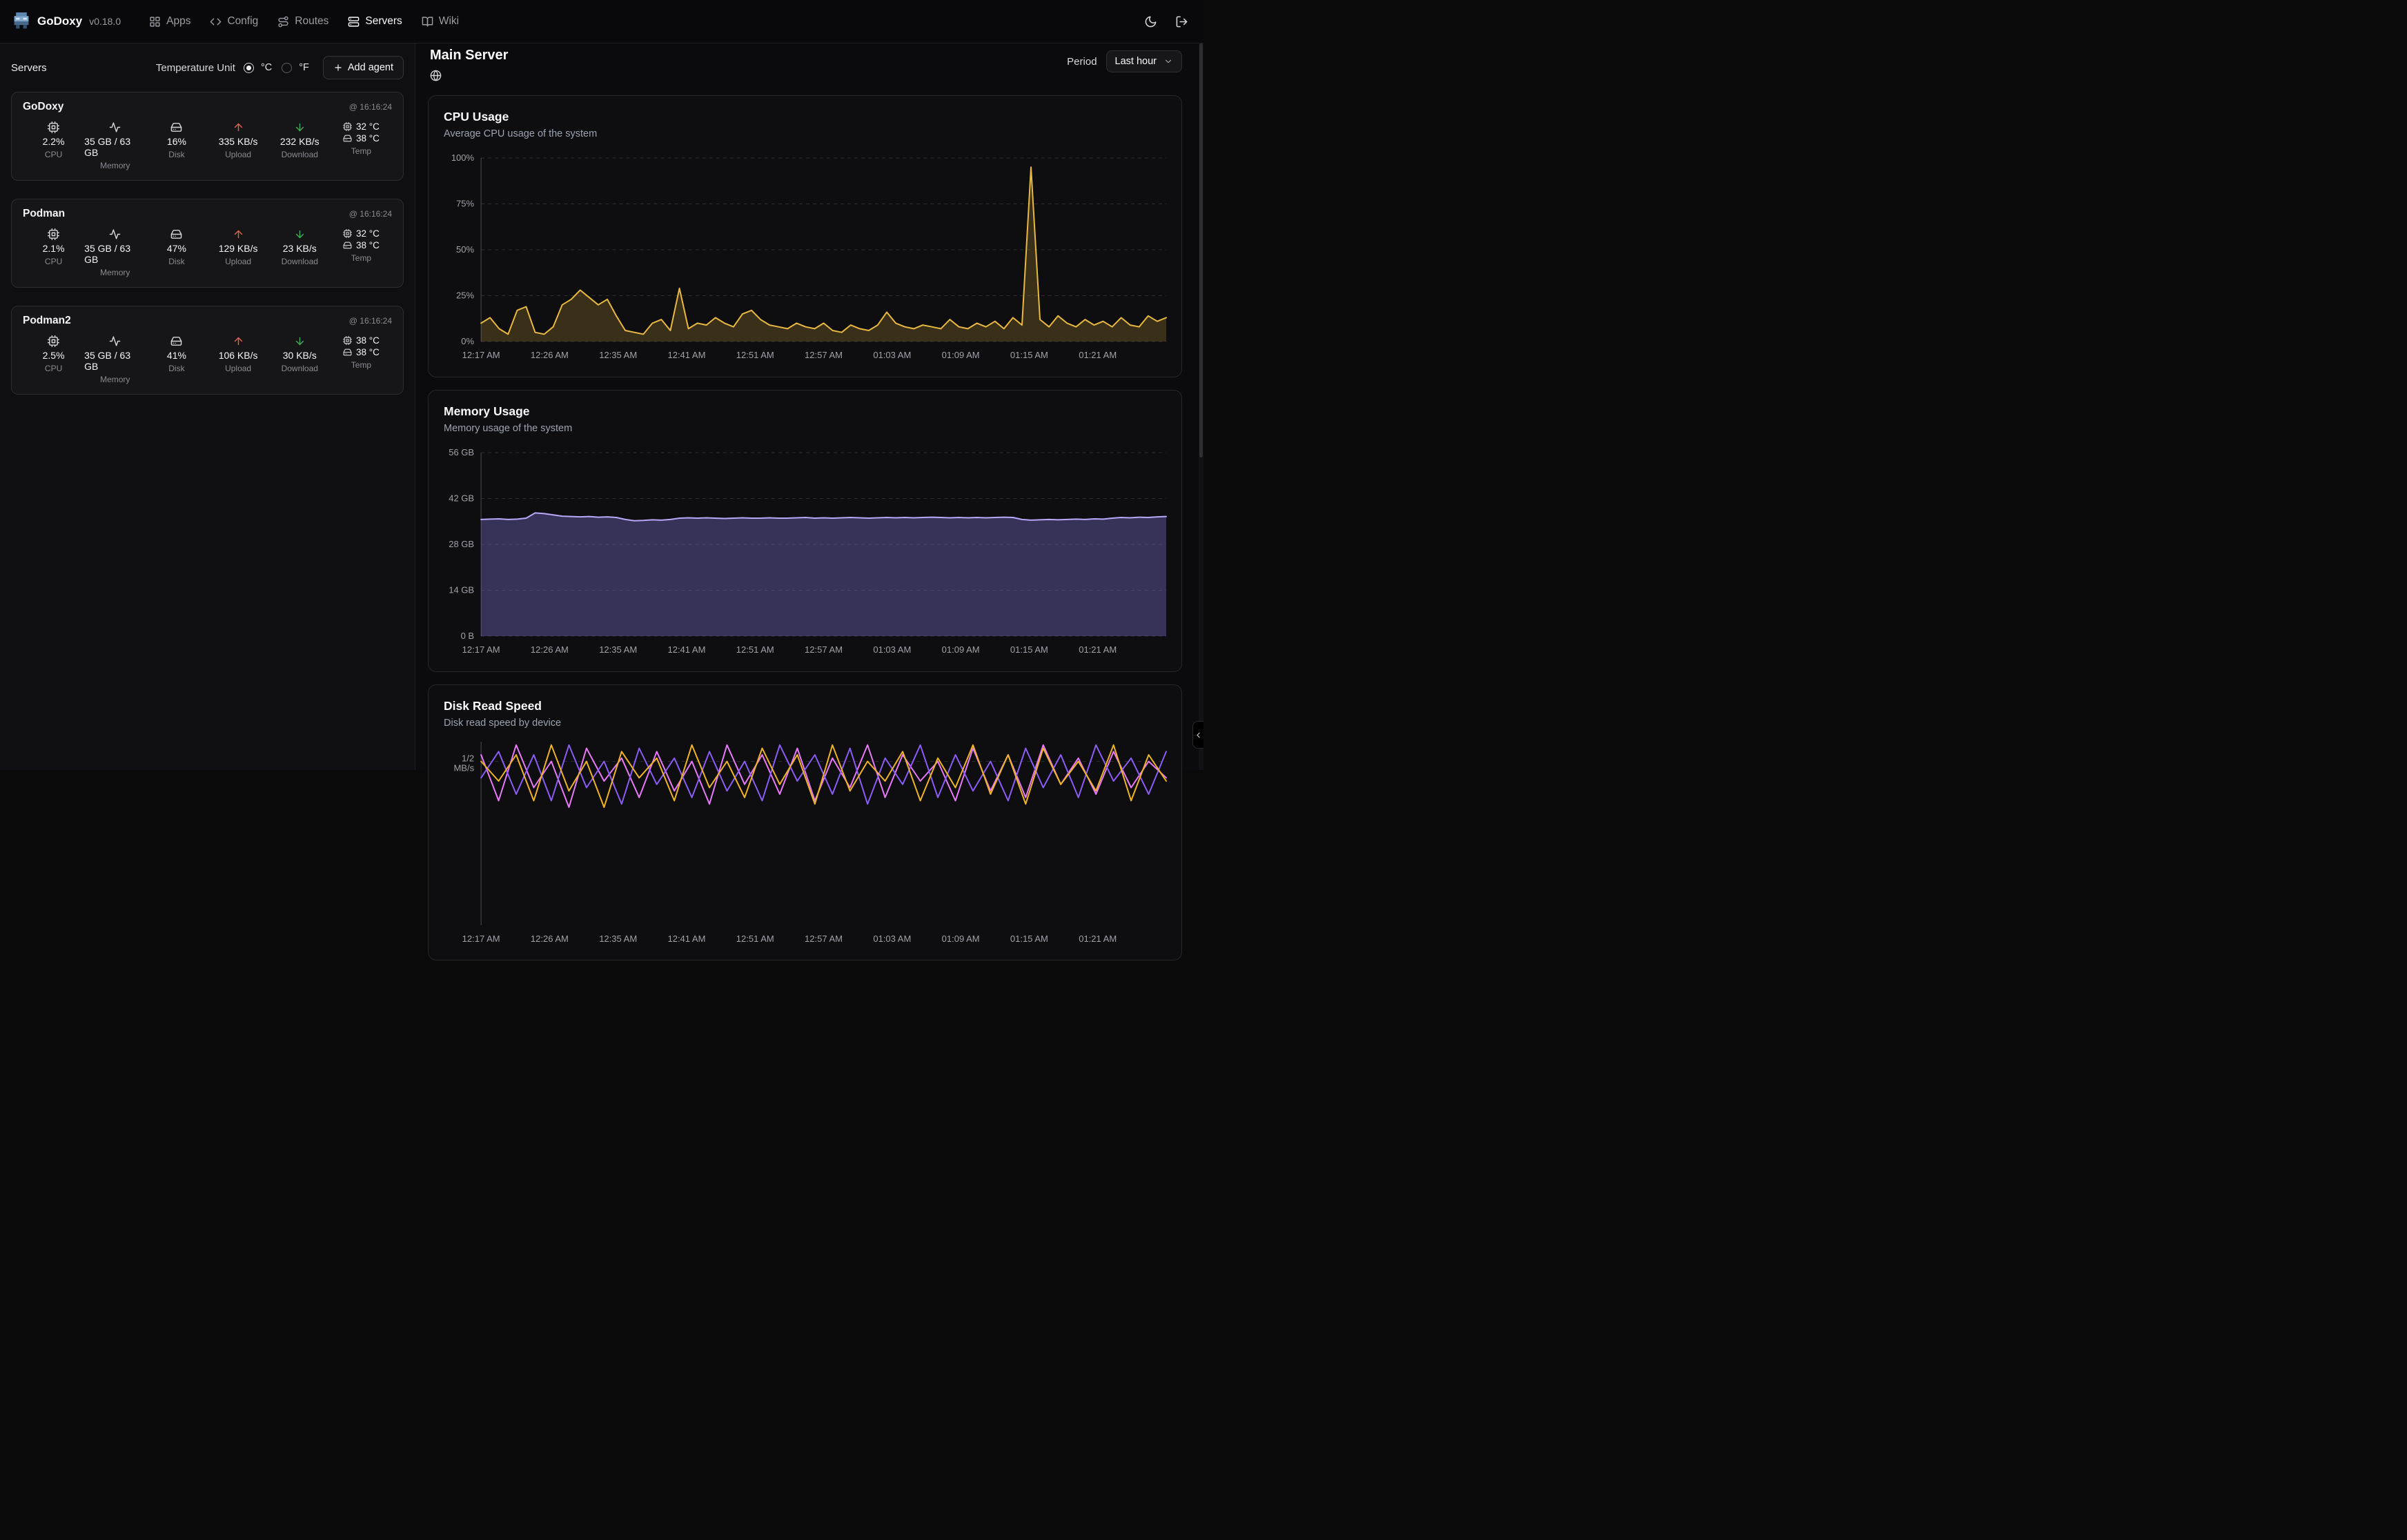 The width and height of the screenshot is (2407, 1540). I want to click on logout-icon, so click(1181, 21).